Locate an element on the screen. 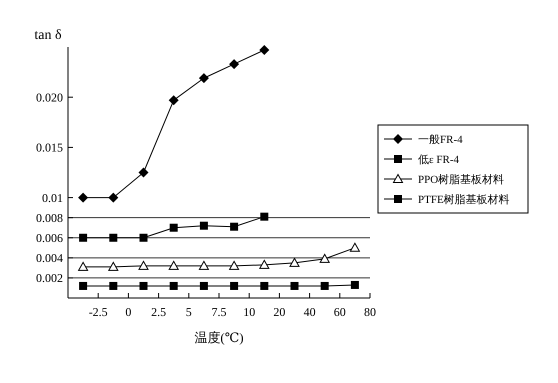  x-tick-label: 7.5 is located at coordinates (219, 312).